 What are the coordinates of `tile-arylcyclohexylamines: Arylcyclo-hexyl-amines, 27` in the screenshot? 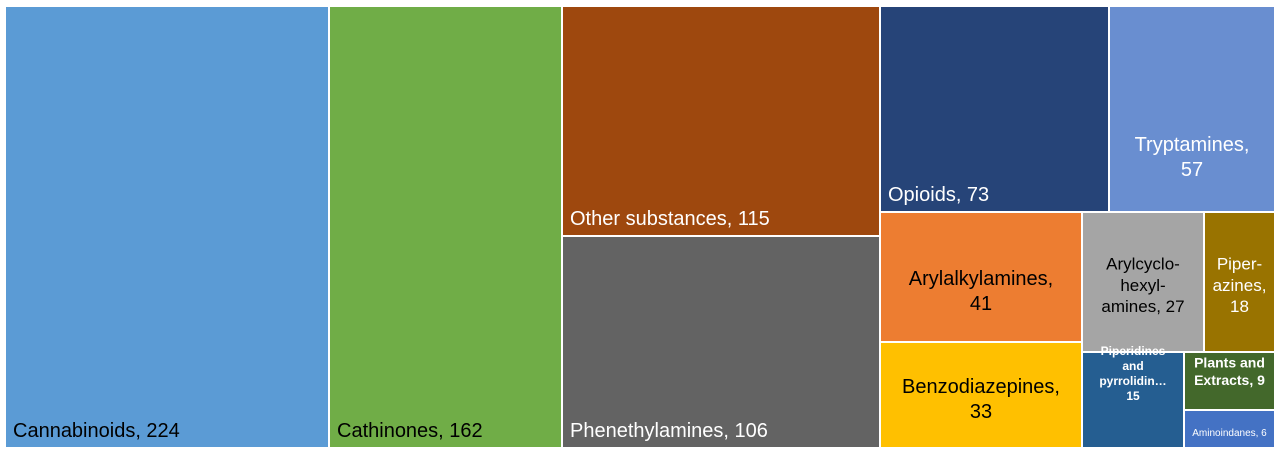 It's located at (1143, 282).